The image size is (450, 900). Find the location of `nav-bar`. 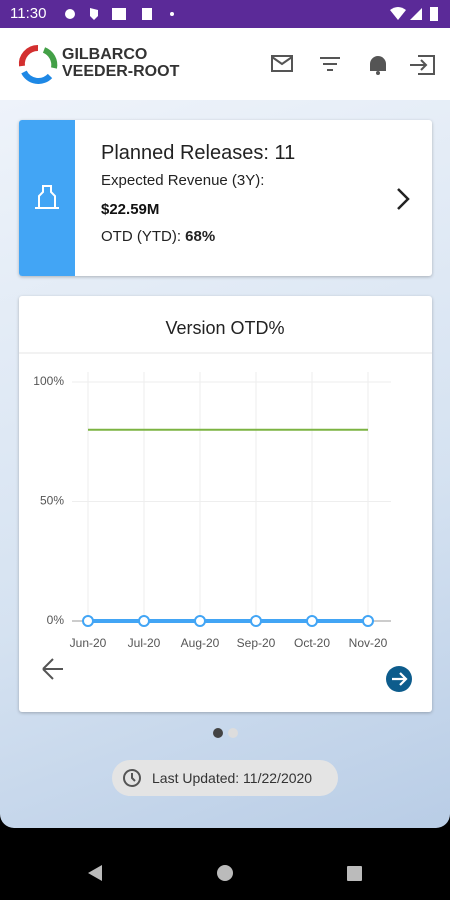

nav-bar is located at coordinates (225, 873).